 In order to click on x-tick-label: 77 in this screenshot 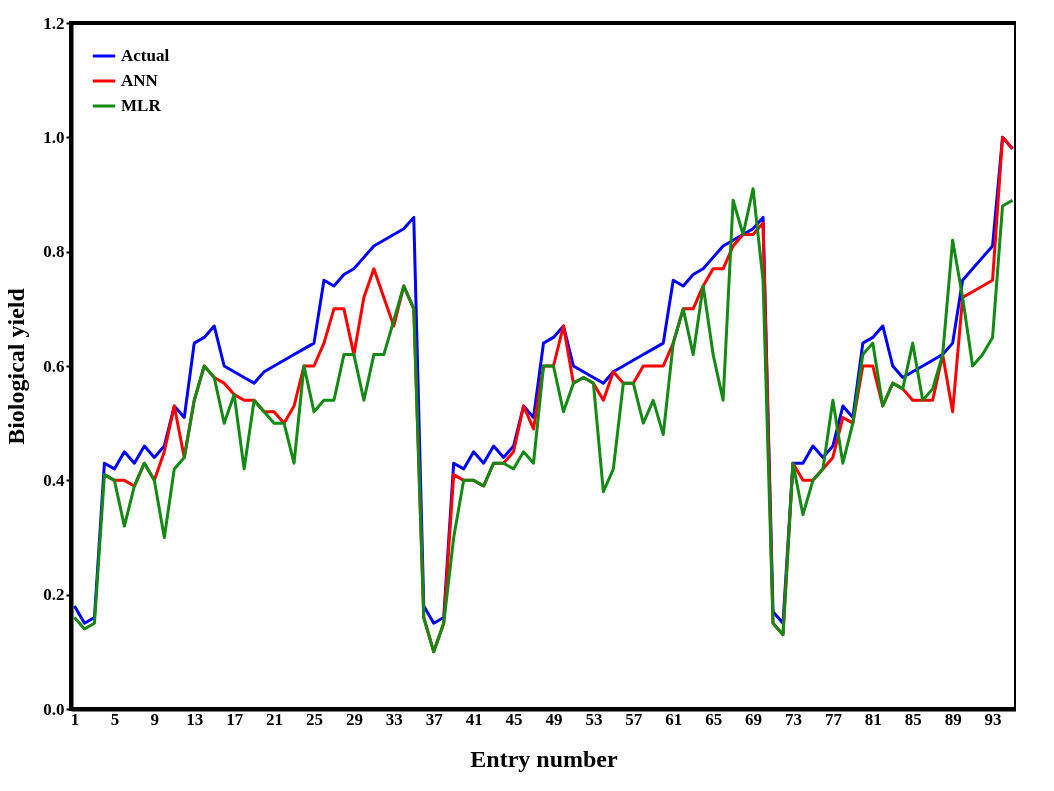, I will do `click(833, 719)`.